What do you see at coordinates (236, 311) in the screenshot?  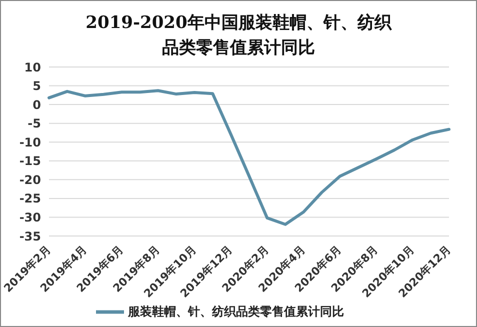 I see `legend-label: 服装鞋帽、针、纺织品类零售值累计同比` at bounding box center [236, 311].